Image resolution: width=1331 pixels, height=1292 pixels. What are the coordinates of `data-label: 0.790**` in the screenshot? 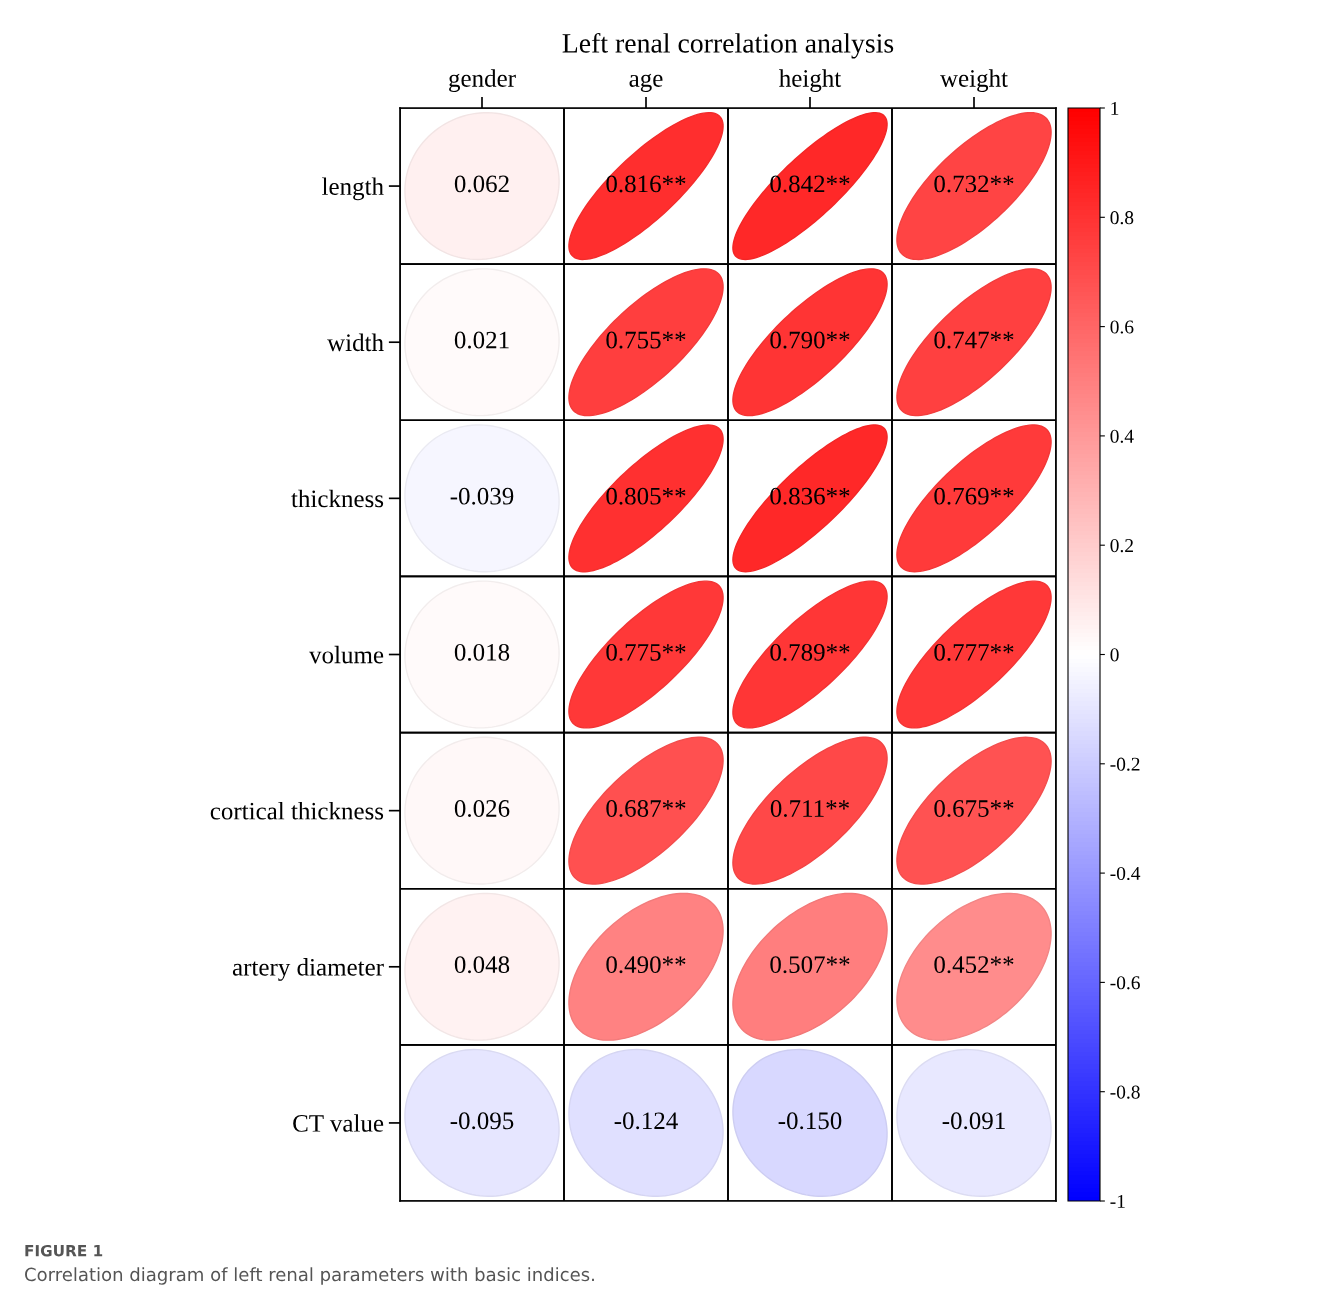 It's located at (810, 340).